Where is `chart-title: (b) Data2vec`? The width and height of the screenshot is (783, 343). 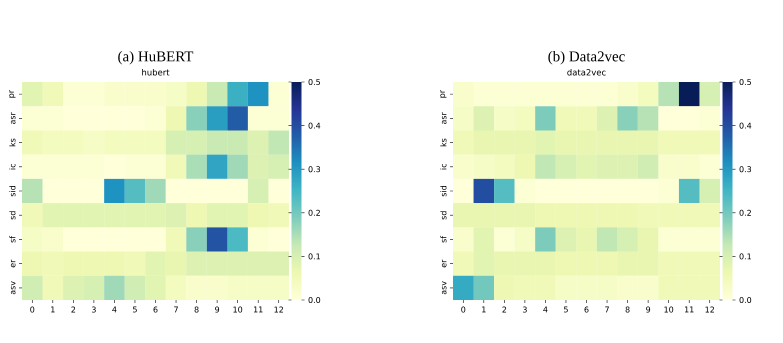
chart-title: (b) Data2vec is located at coordinates (586, 57).